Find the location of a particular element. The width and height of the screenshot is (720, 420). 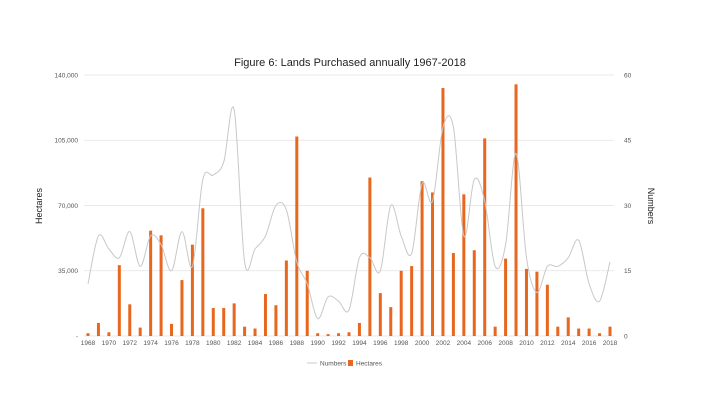

y-tick-label: 70,000 is located at coordinates (68, 206).